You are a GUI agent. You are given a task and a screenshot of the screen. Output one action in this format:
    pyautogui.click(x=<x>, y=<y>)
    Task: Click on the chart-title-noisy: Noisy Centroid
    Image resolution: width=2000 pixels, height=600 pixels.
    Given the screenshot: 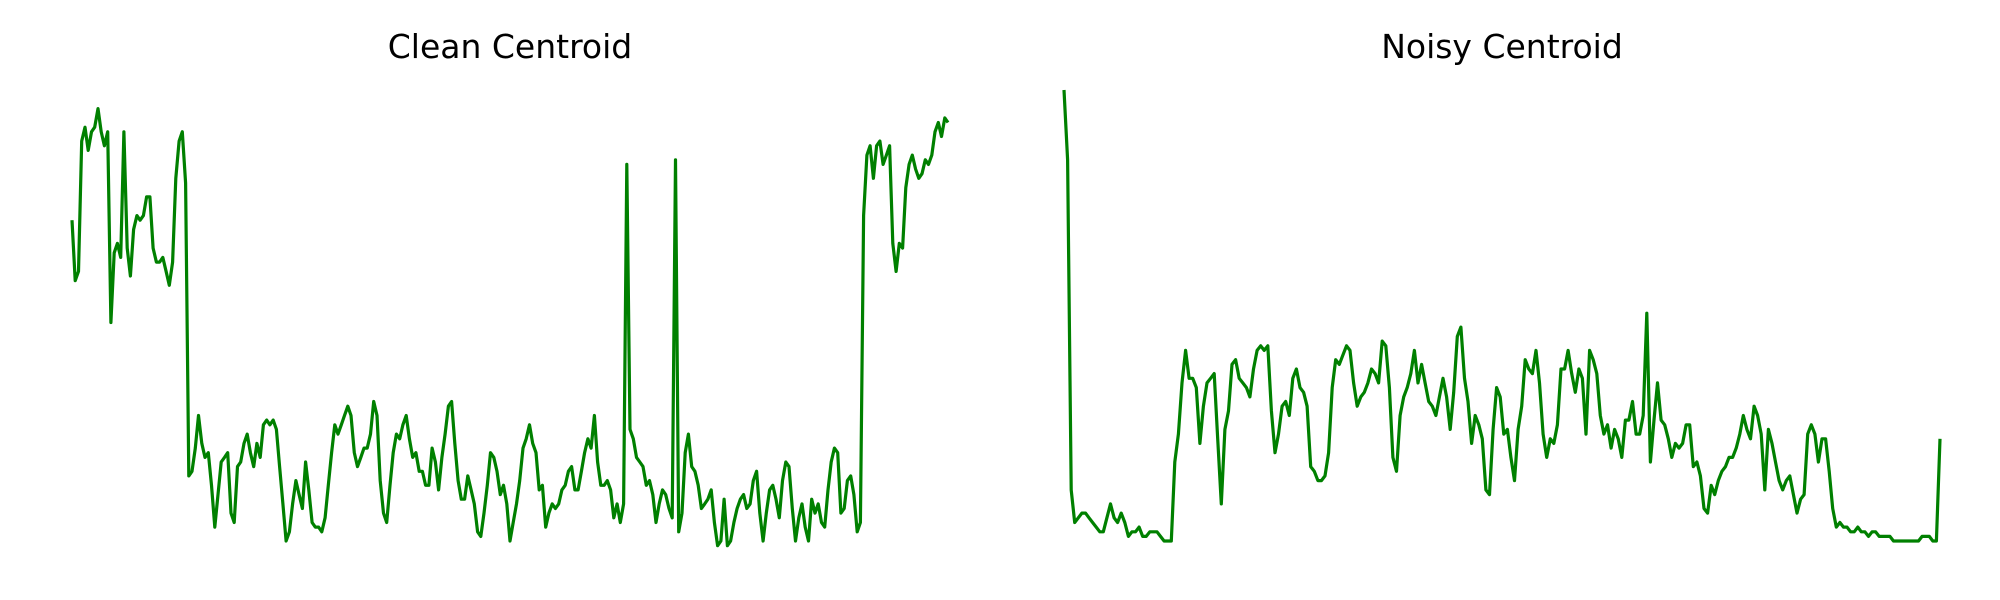 What is the action you would take?
    pyautogui.click(x=1502, y=46)
    